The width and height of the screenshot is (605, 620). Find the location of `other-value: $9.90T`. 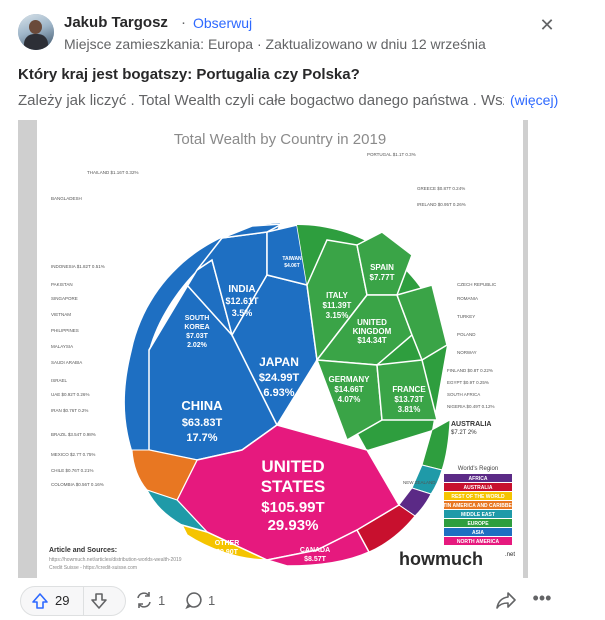

other-value: $9.90T is located at coordinates (227, 552).